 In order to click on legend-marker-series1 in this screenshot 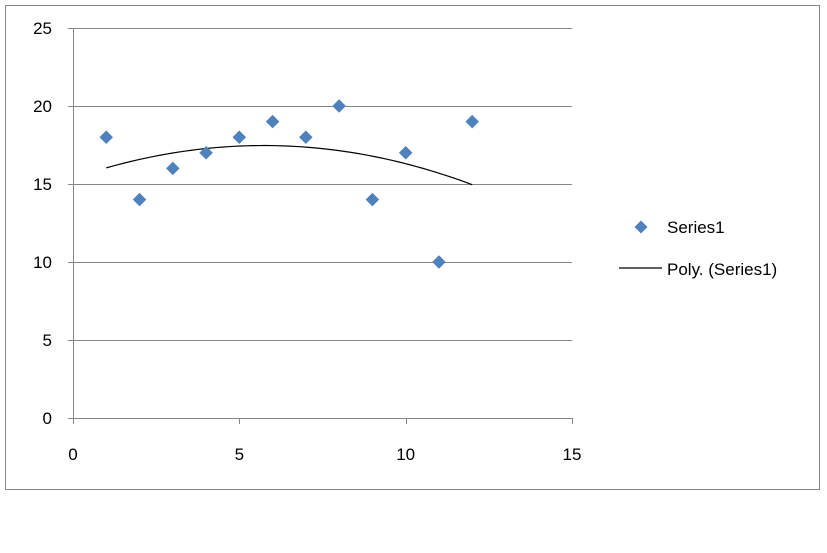, I will do `click(641, 227)`.